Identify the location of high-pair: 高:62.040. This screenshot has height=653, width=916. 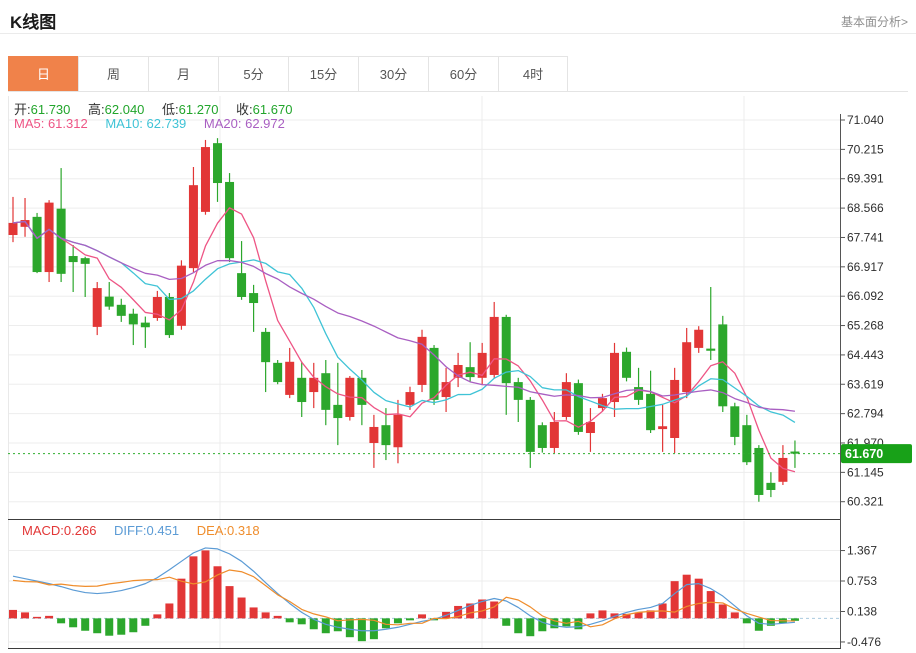
(116, 109).